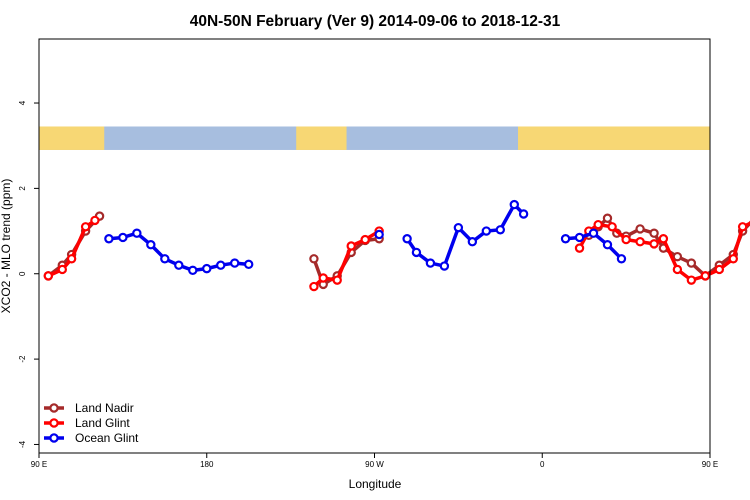 The image size is (750, 500). What do you see at coordinates (6, 246) in the screenshot?
I see `y-axis-label: XCO2 - MLO trend (ppm)` at bounding box center [6, 246].